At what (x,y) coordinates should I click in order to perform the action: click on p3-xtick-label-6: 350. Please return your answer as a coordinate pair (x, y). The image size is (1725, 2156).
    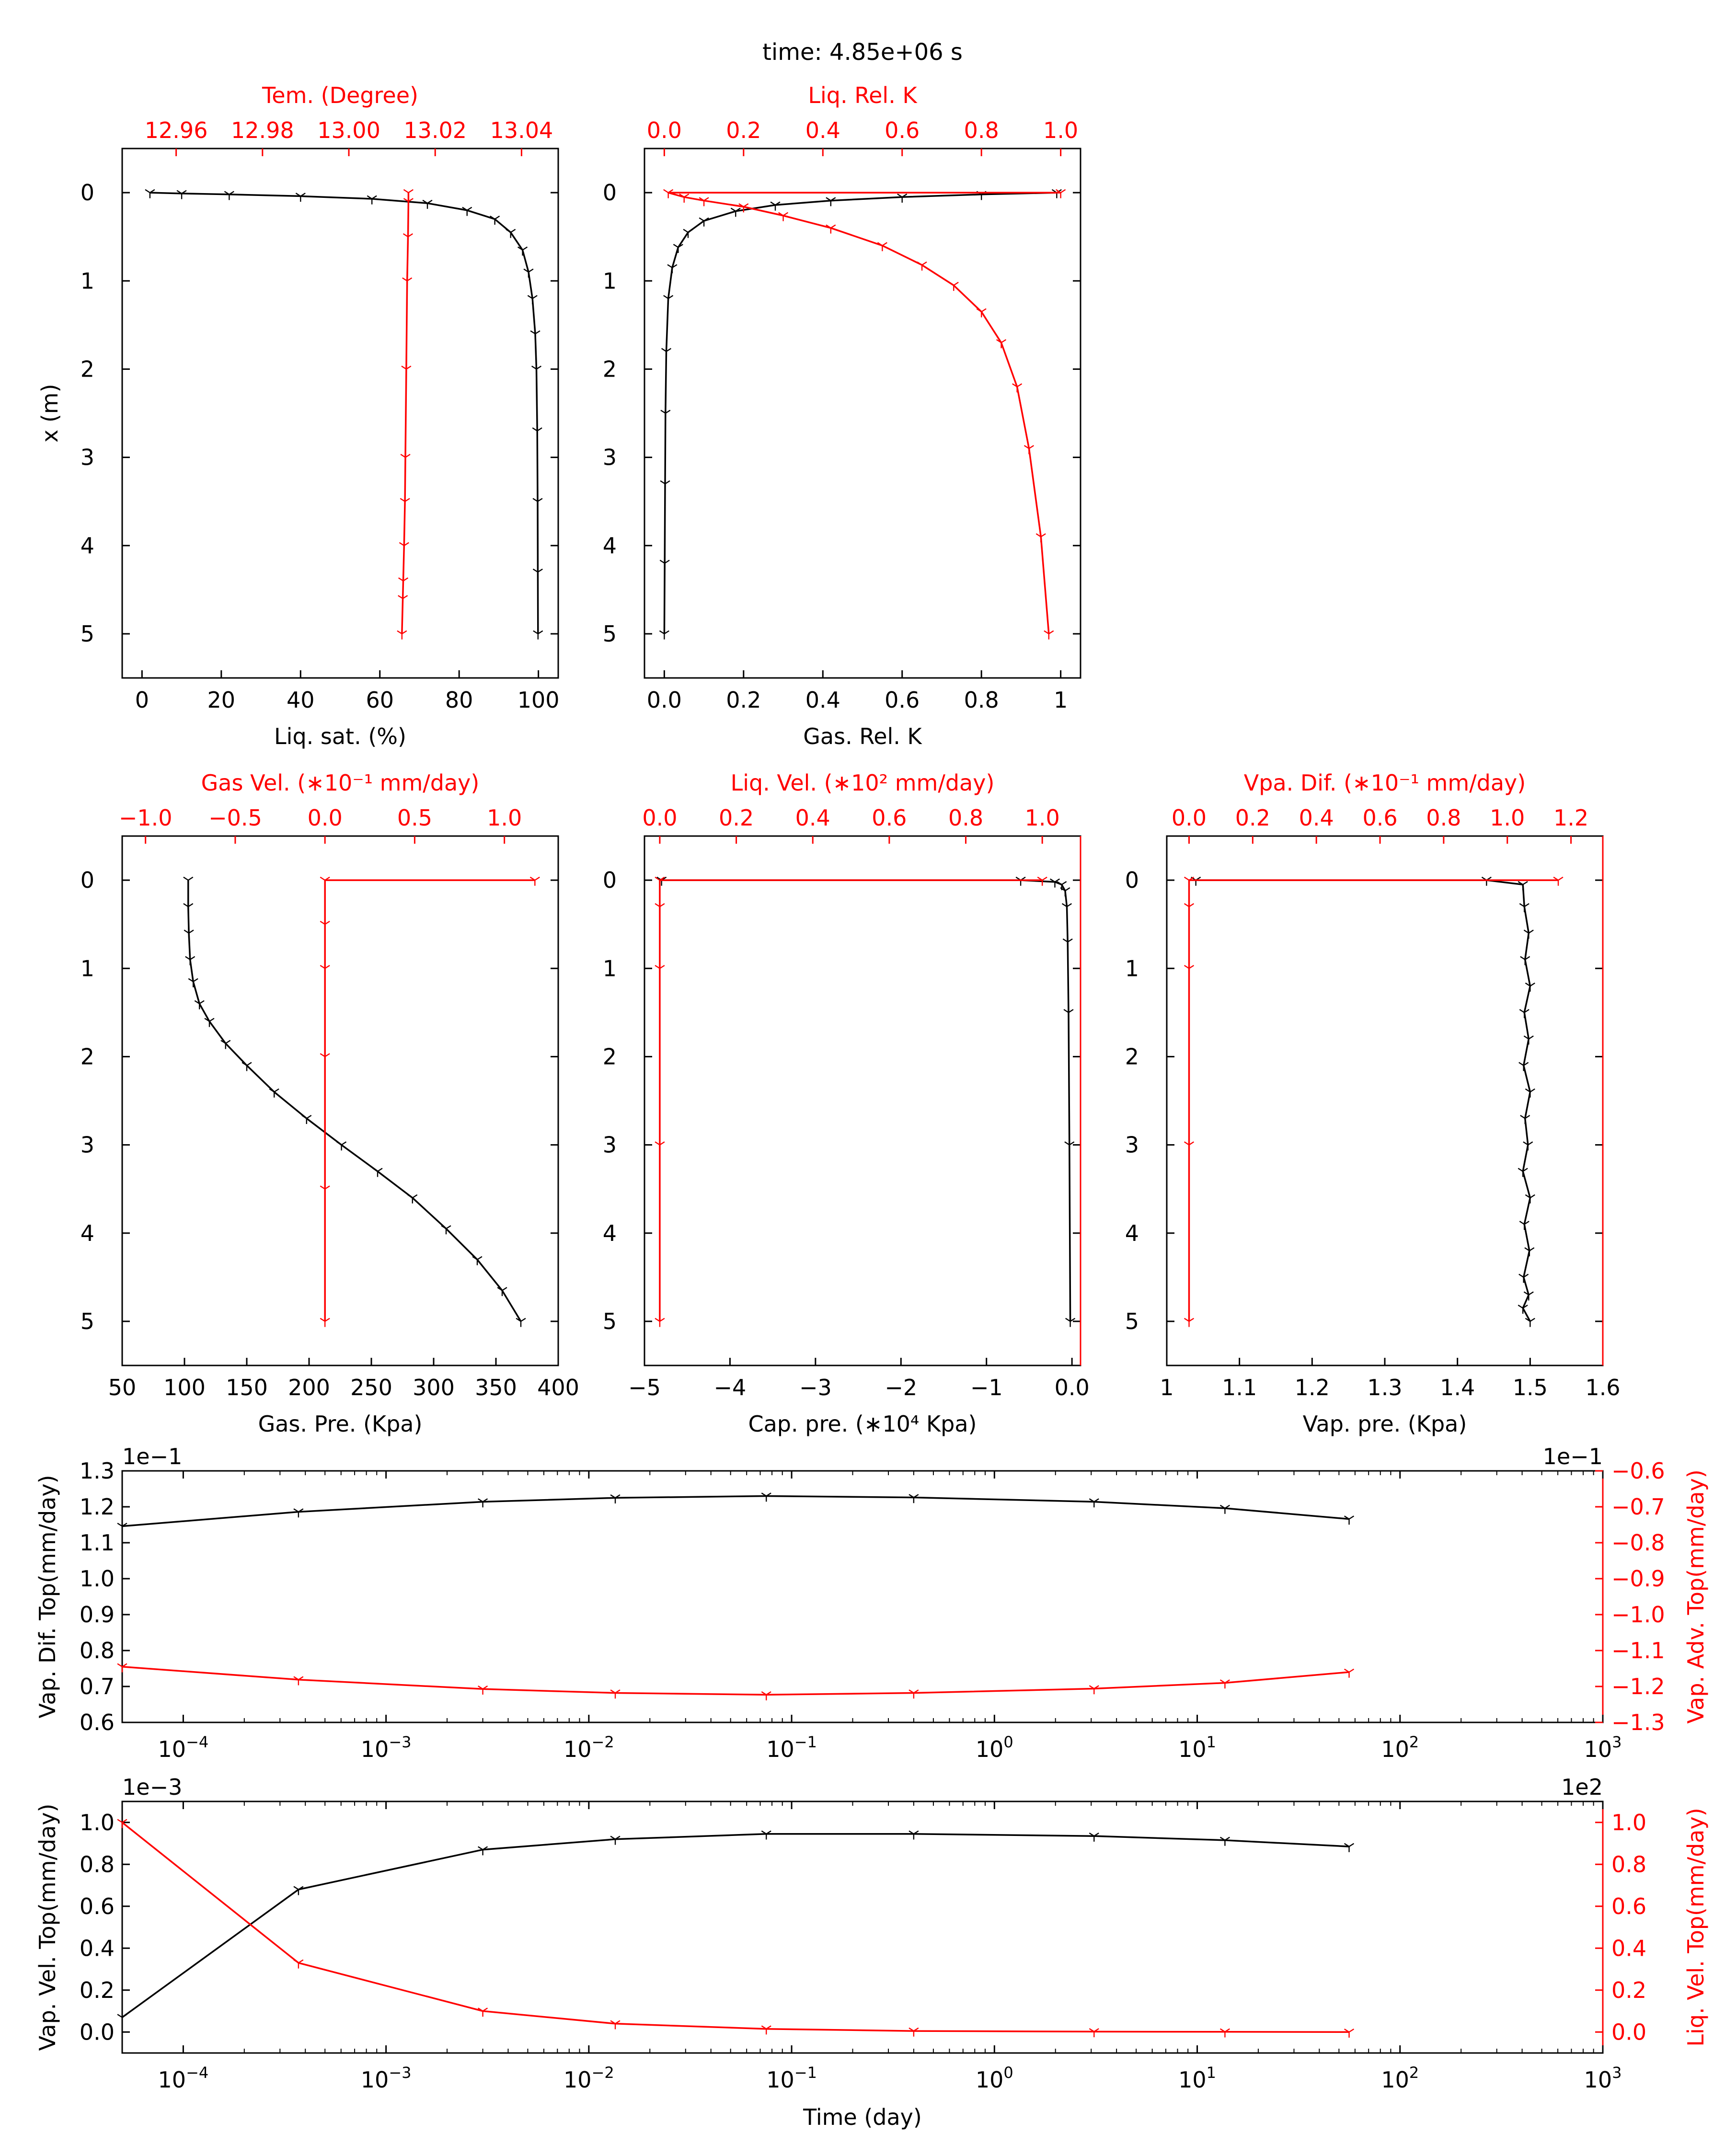
    Looking at the image, I should click on (496, 1387).